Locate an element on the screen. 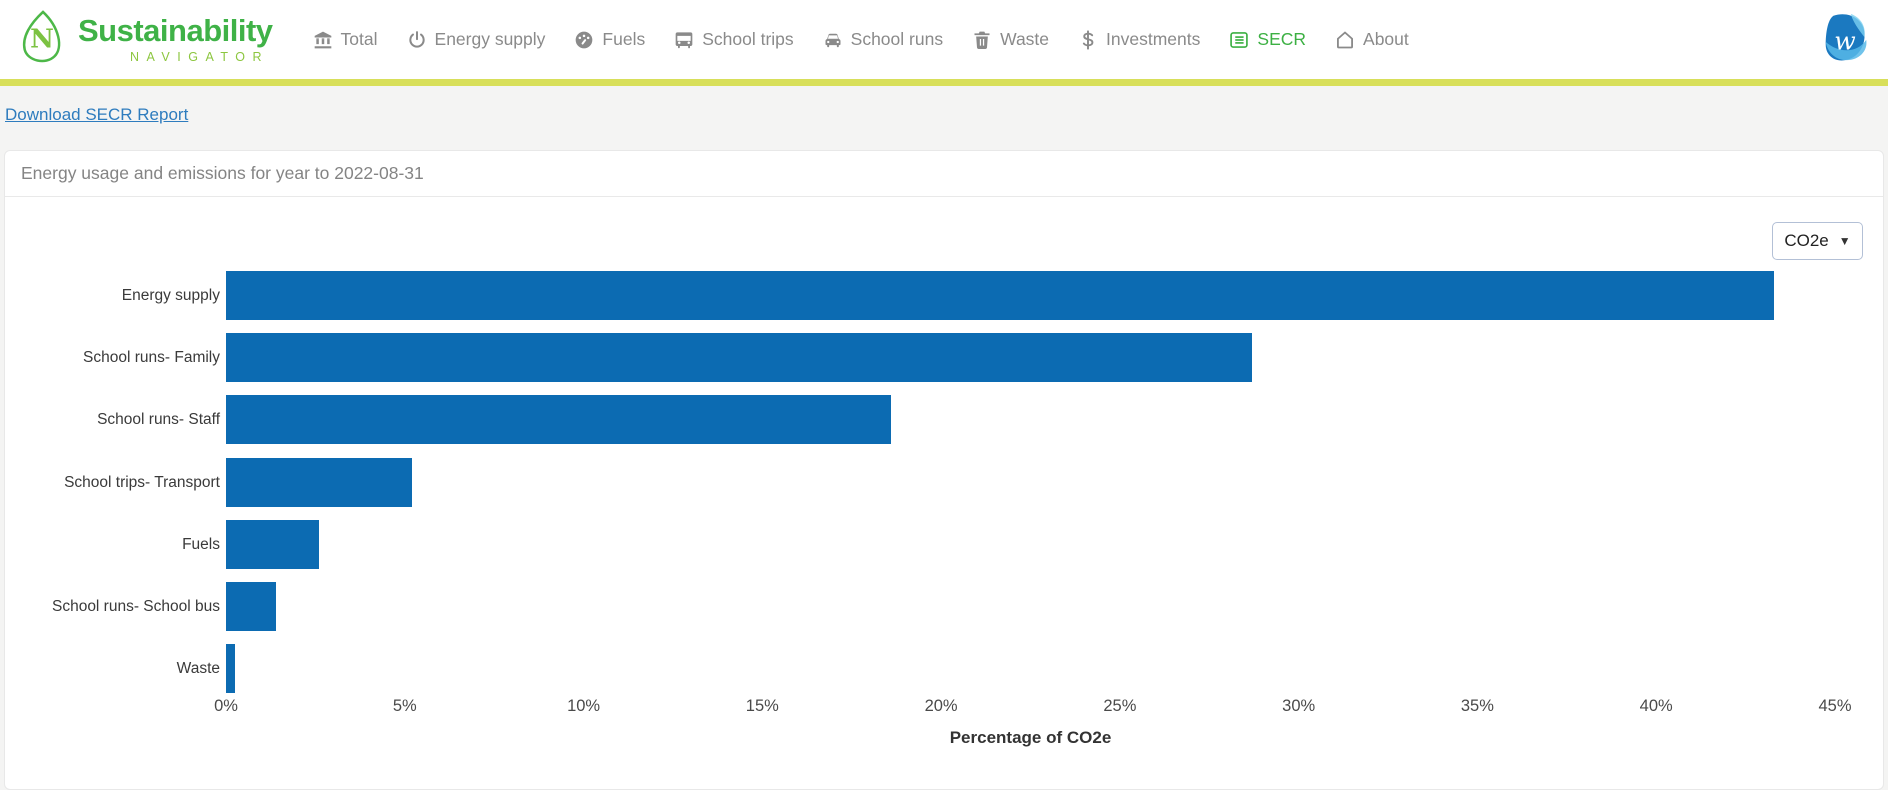 The height and width of the screenshot is (790, 1888). nav-item-waste: Waste is located at coordinates (1010, 39).